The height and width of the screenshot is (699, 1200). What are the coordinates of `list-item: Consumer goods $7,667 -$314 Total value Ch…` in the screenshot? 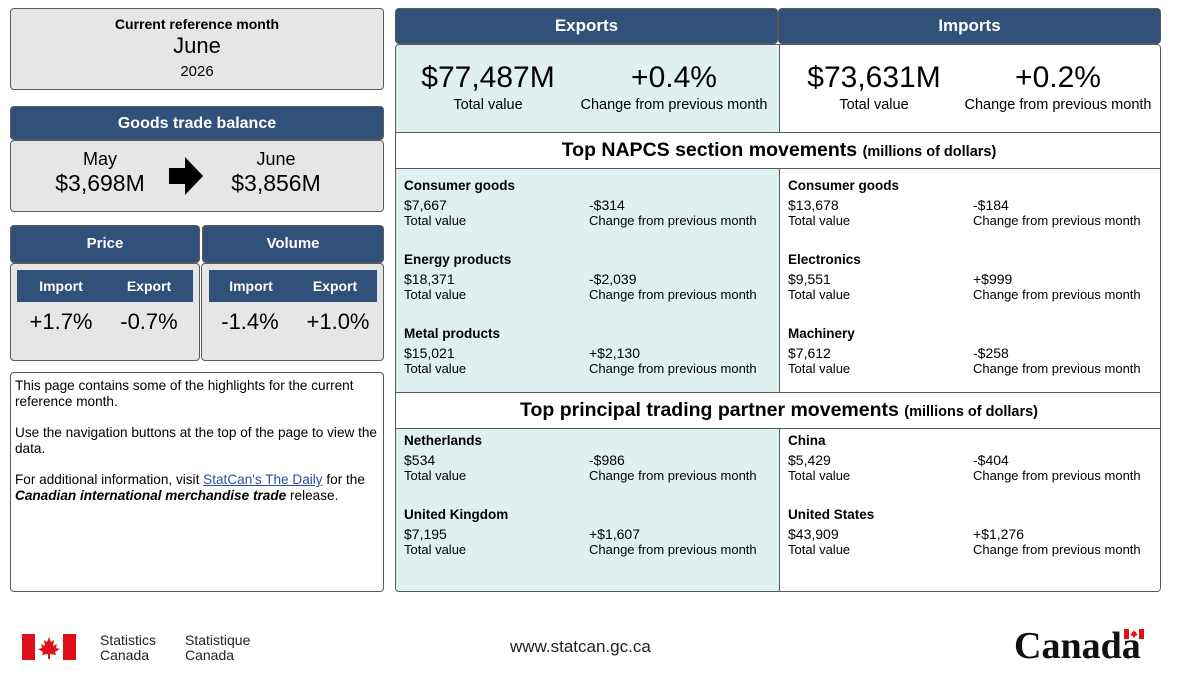 It's located at (589, 203).